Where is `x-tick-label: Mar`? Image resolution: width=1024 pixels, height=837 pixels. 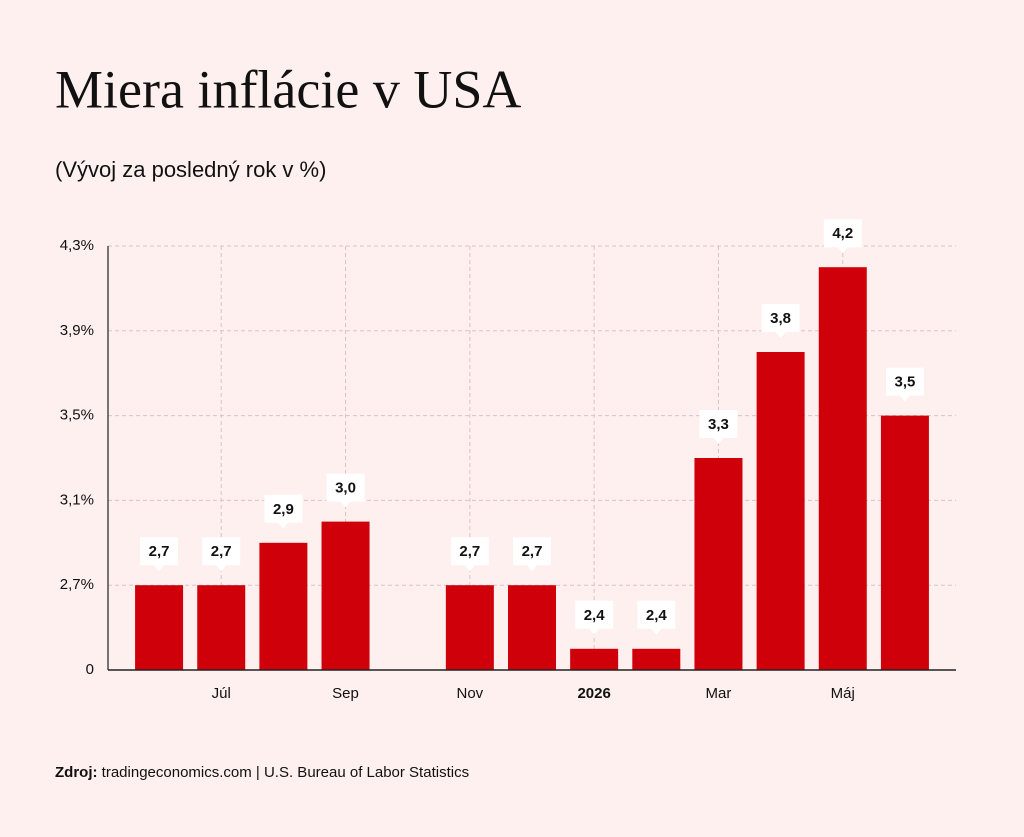
x-tick-label: Mar is located at coordinates (719, 693).